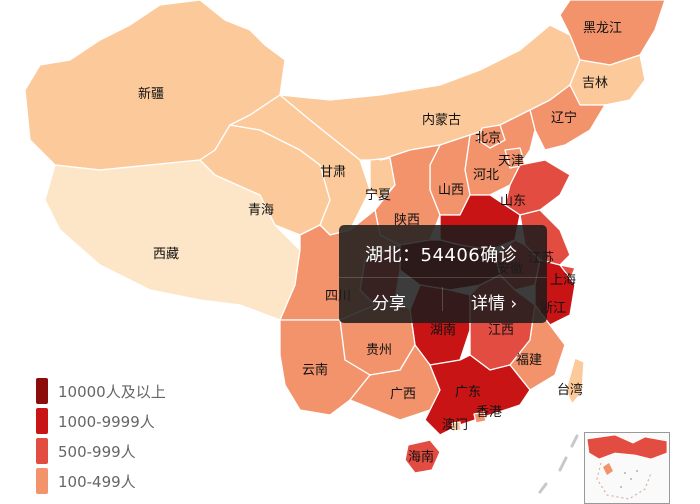 Image resolution: width=700 pixels, height=504 pixels. I want to click on label-jiangxi: 江西, so click(501, 330).